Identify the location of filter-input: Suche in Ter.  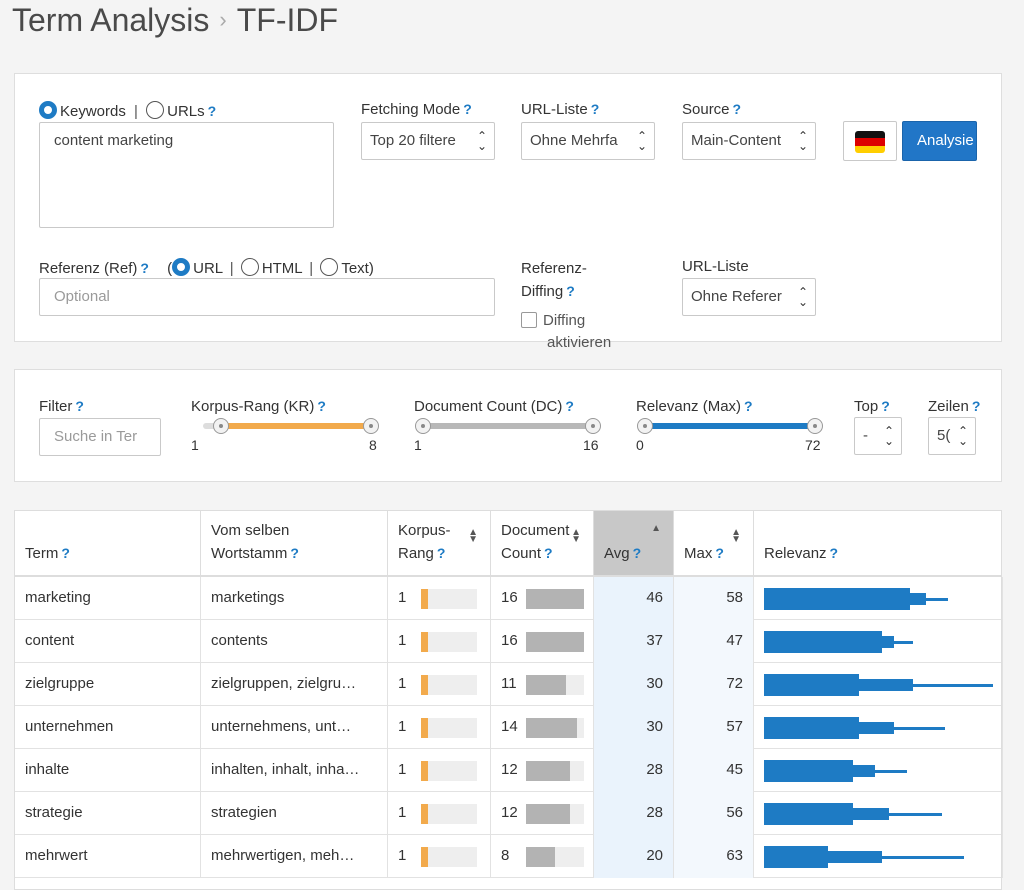
(100, 437).